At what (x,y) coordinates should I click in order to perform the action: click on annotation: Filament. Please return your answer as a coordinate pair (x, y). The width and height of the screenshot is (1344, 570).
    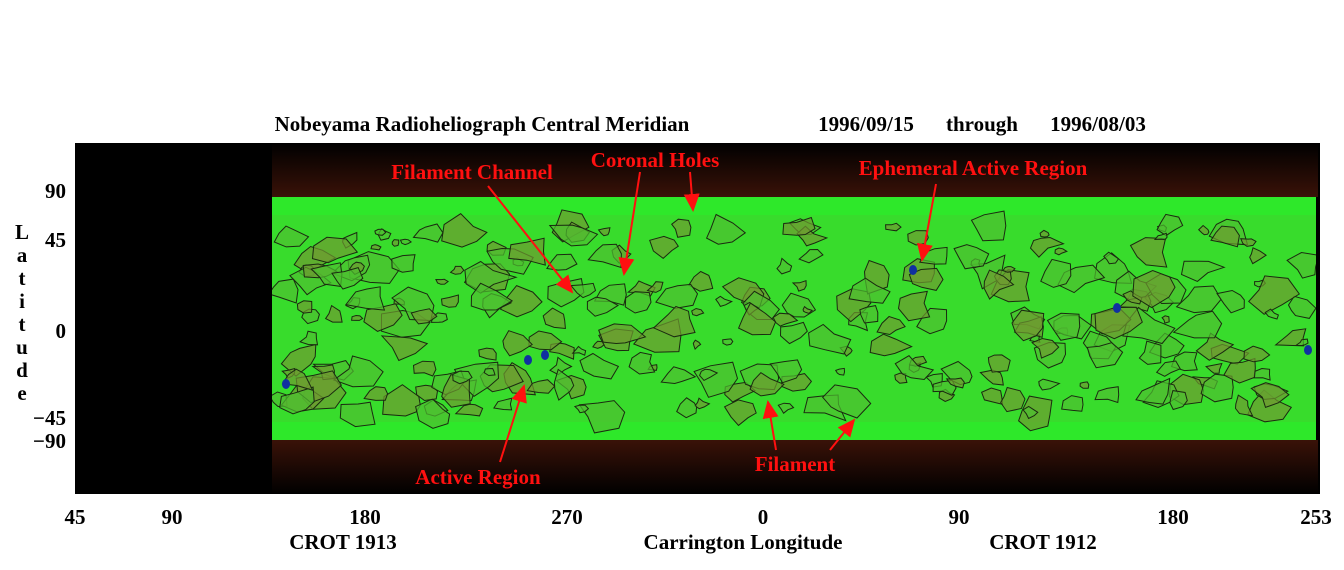
    Looking at the image, I should click on (795, 464).